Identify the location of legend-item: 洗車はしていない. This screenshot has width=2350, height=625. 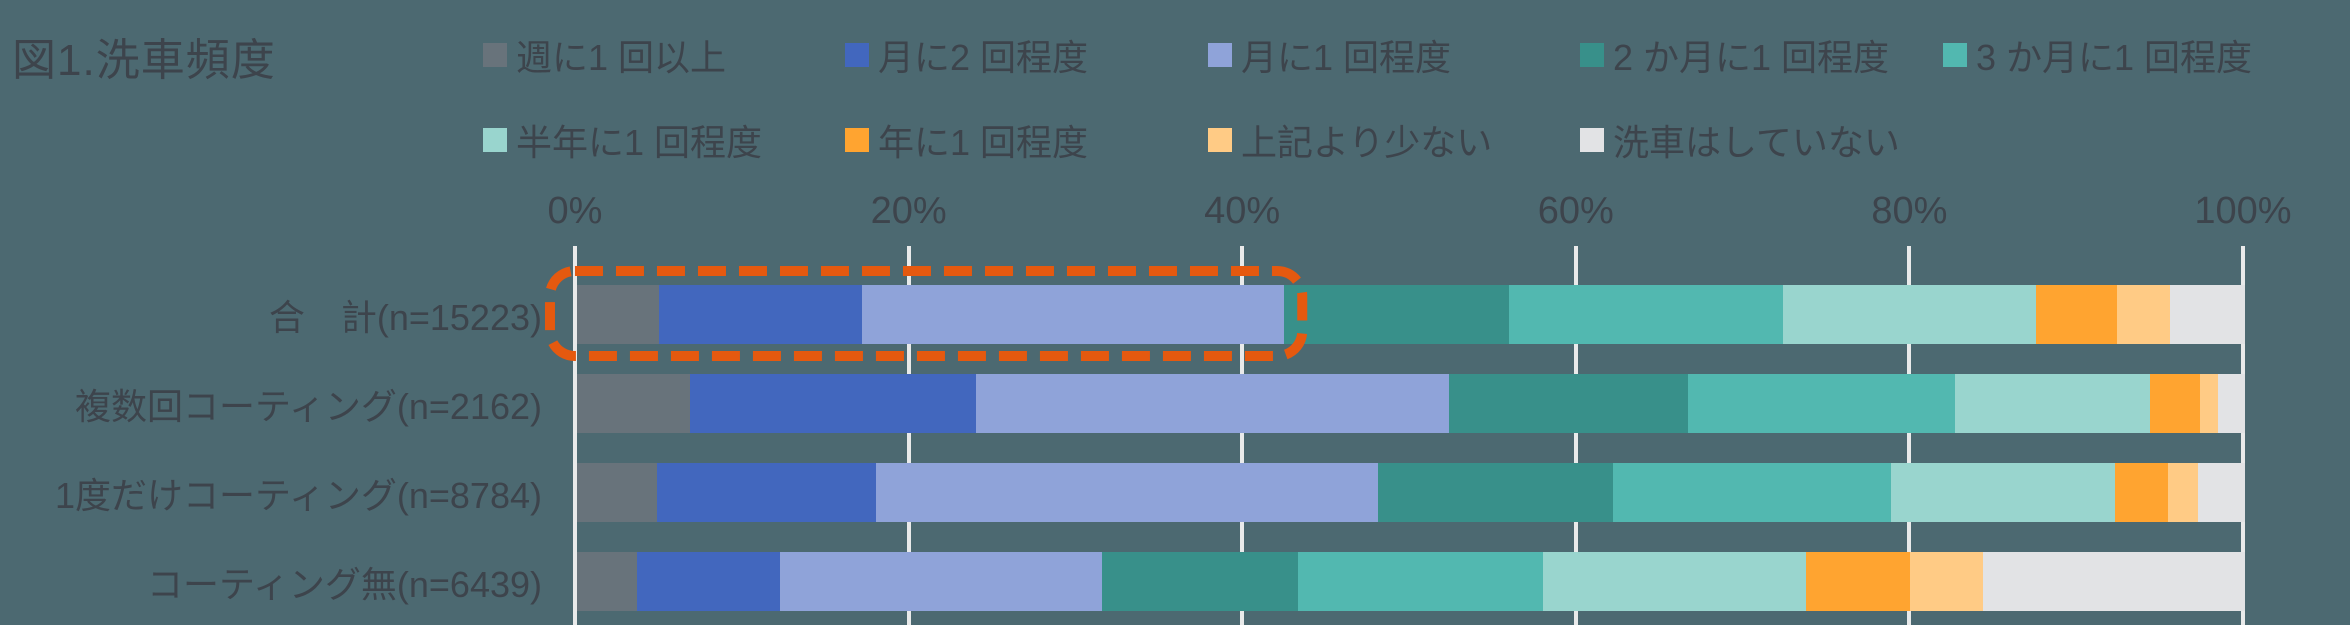
(1740, 140).